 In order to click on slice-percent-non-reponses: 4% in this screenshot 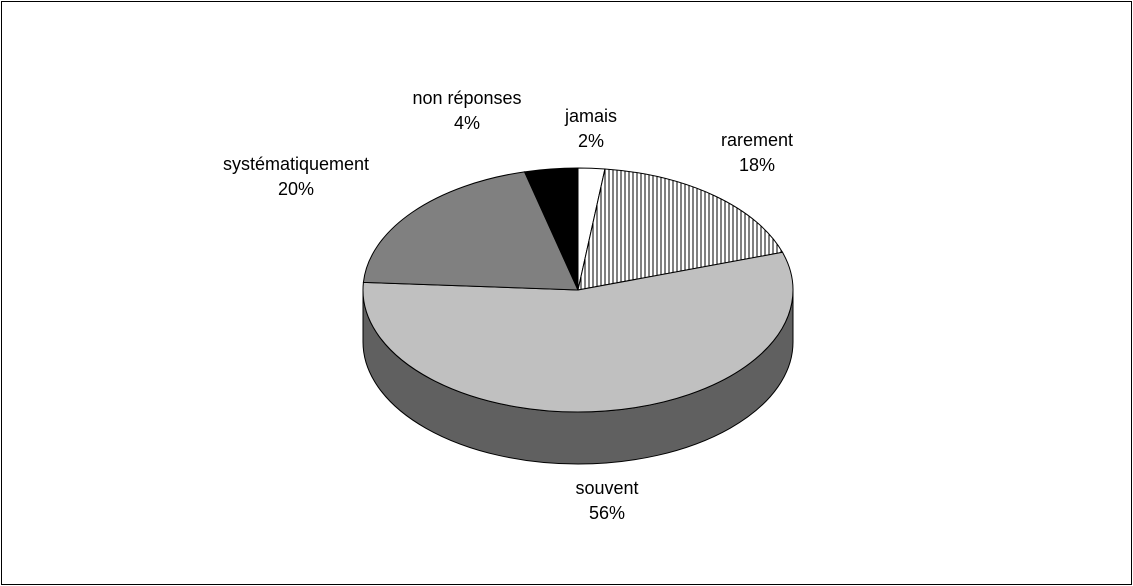, I will do `click(467, 123)`.